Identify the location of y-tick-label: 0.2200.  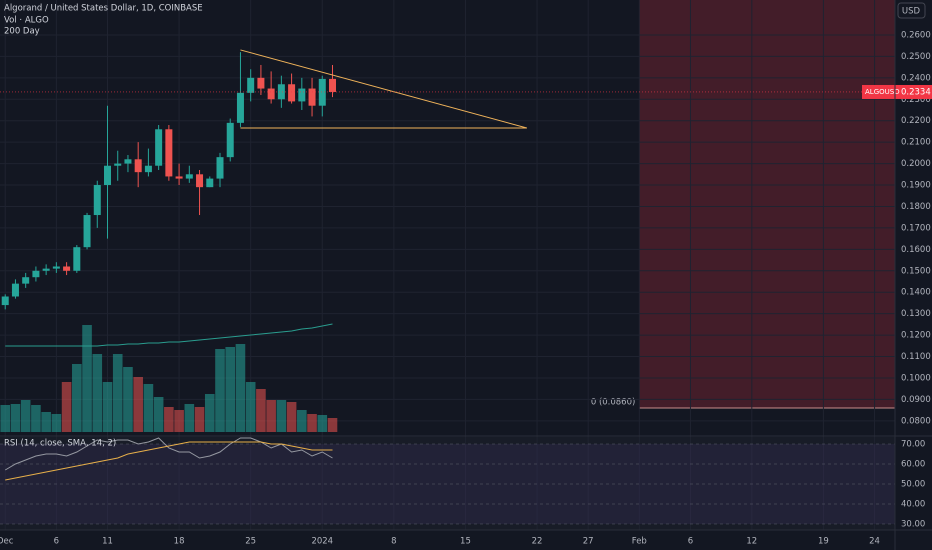
(916, 121).